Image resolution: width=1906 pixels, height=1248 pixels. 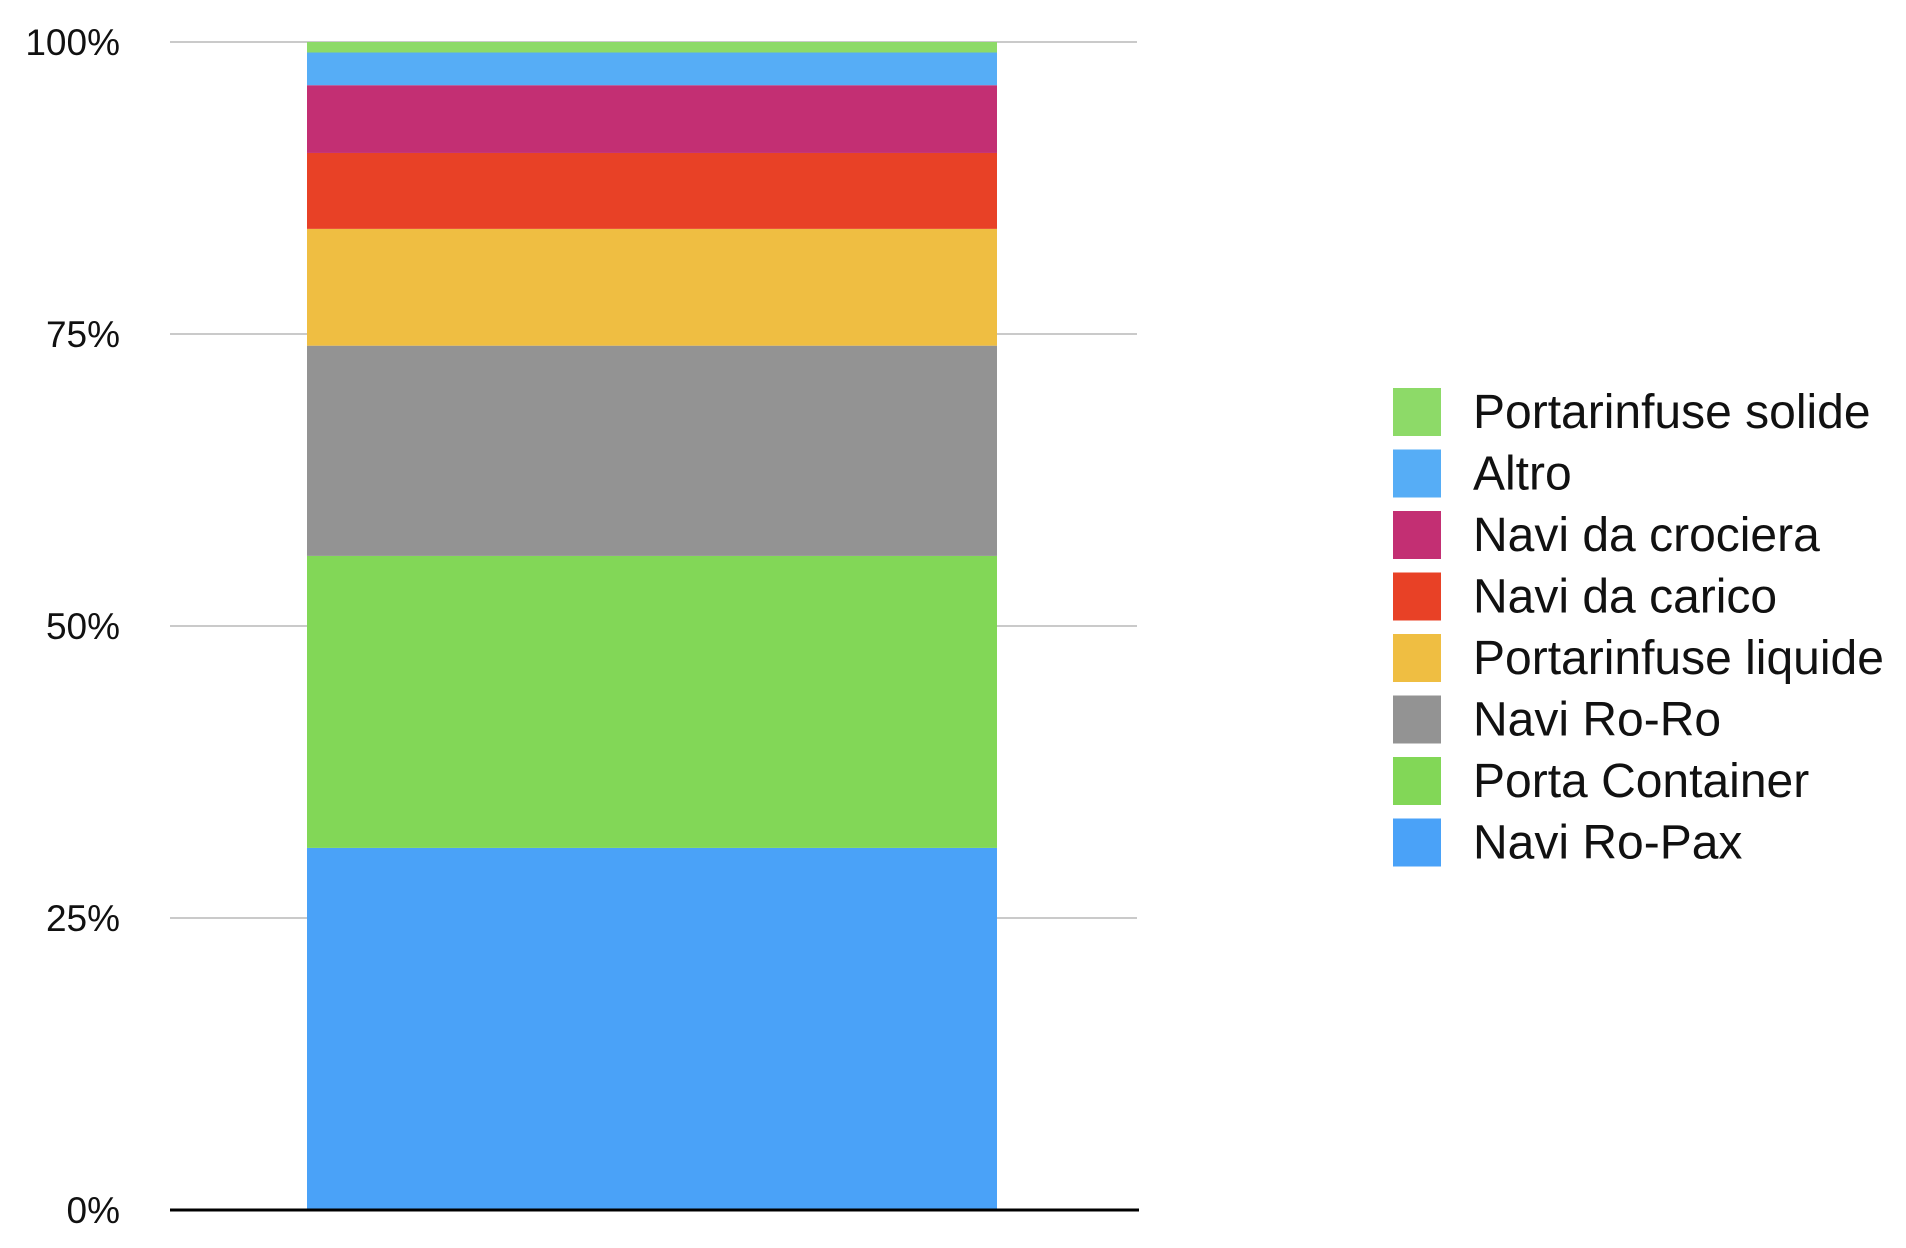 What do you see at coordinates (652, 119) in the screenshot?
I see `bar-segment-navi-da-crociera` at bounding box center [652, 119].